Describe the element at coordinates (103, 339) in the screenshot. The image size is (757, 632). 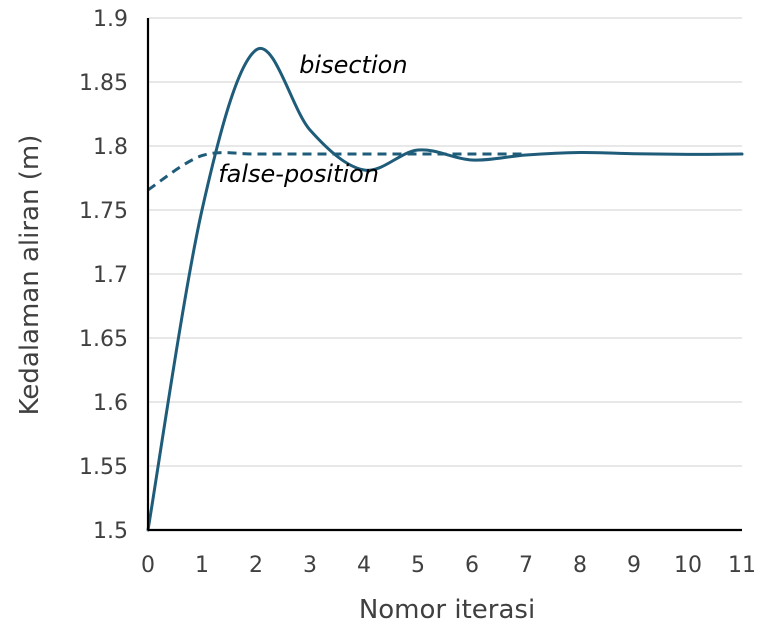
I see `y-tick-label: 1.65` at that location.